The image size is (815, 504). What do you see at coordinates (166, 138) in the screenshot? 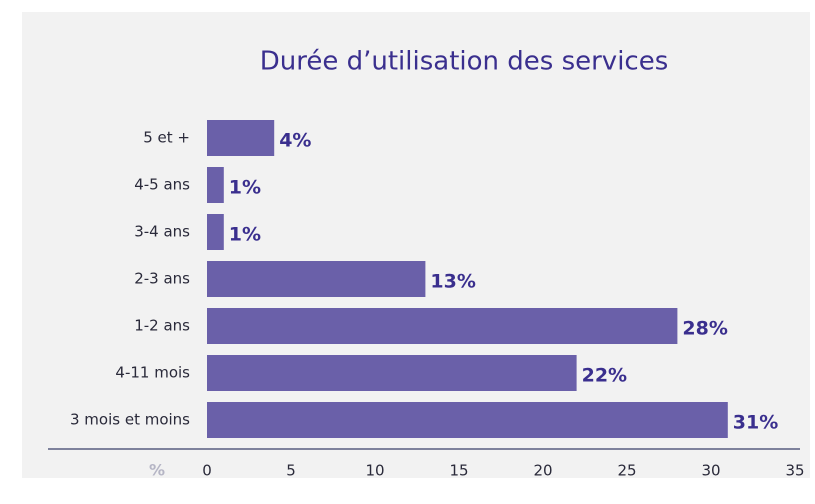
I see `y-tick-label: 5 et +` at bounding box center [166, 138].